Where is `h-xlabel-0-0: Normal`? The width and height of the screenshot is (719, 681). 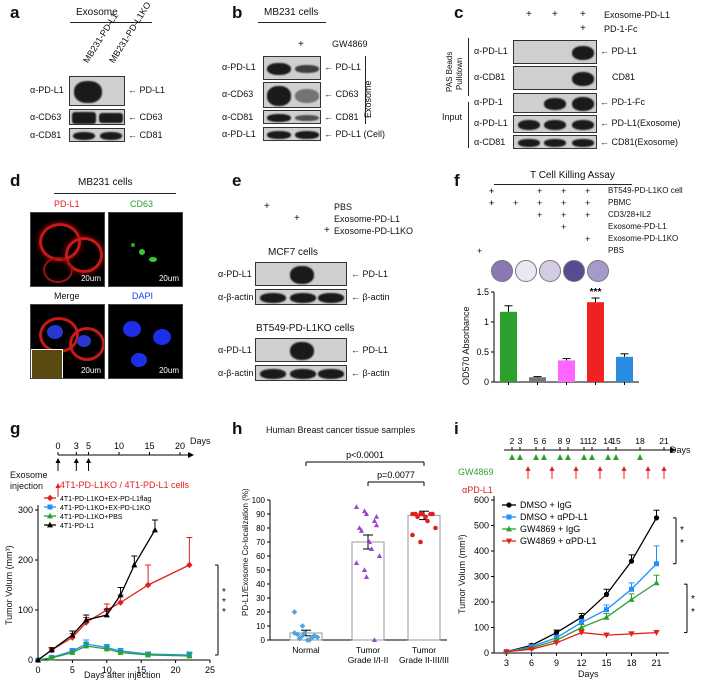 h-xlabel-0-0: Normal is located at coordinates (306, 650).